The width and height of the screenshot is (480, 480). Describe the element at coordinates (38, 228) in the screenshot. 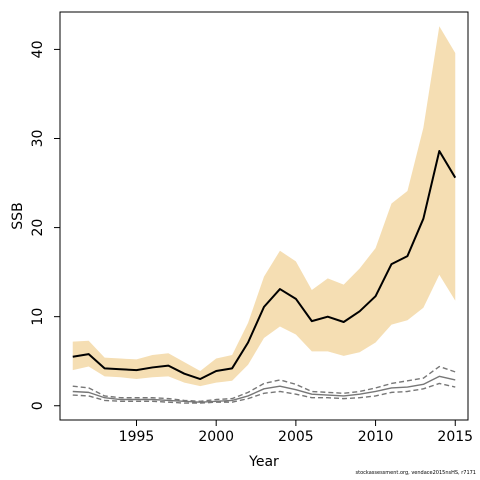

I see `y-tick-label: 20` at that location.